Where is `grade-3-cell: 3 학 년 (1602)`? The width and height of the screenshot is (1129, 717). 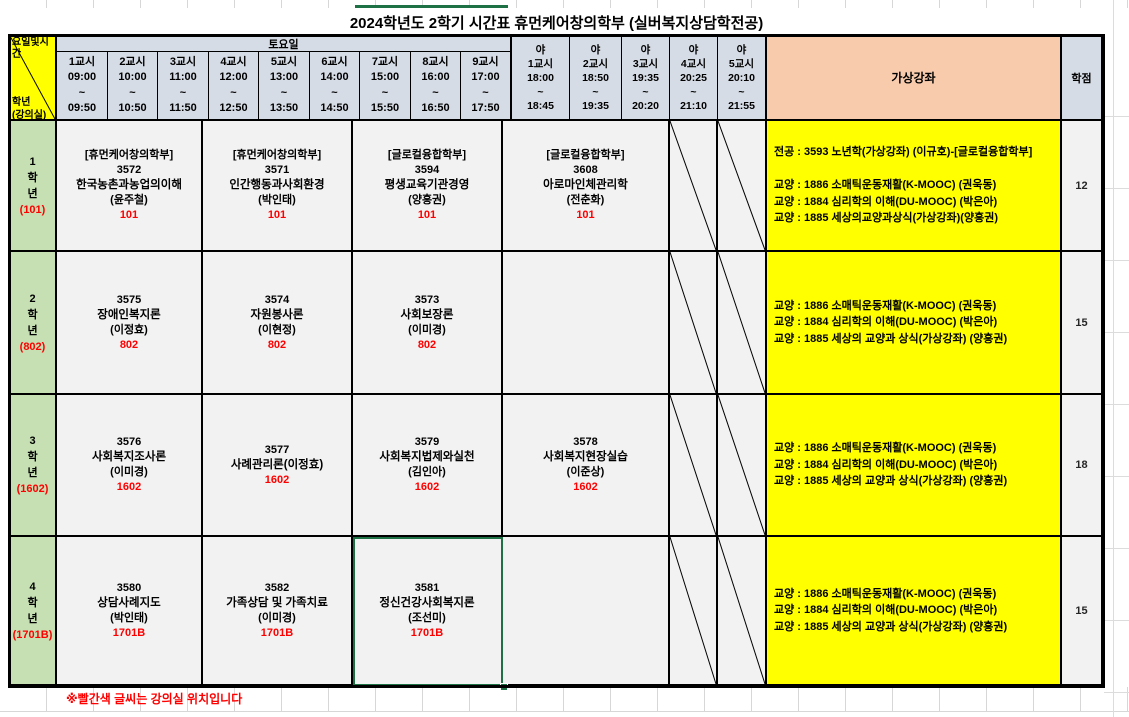
grade-3-cell: 3 학 년 (1602) is located at coordinates (33, 466).